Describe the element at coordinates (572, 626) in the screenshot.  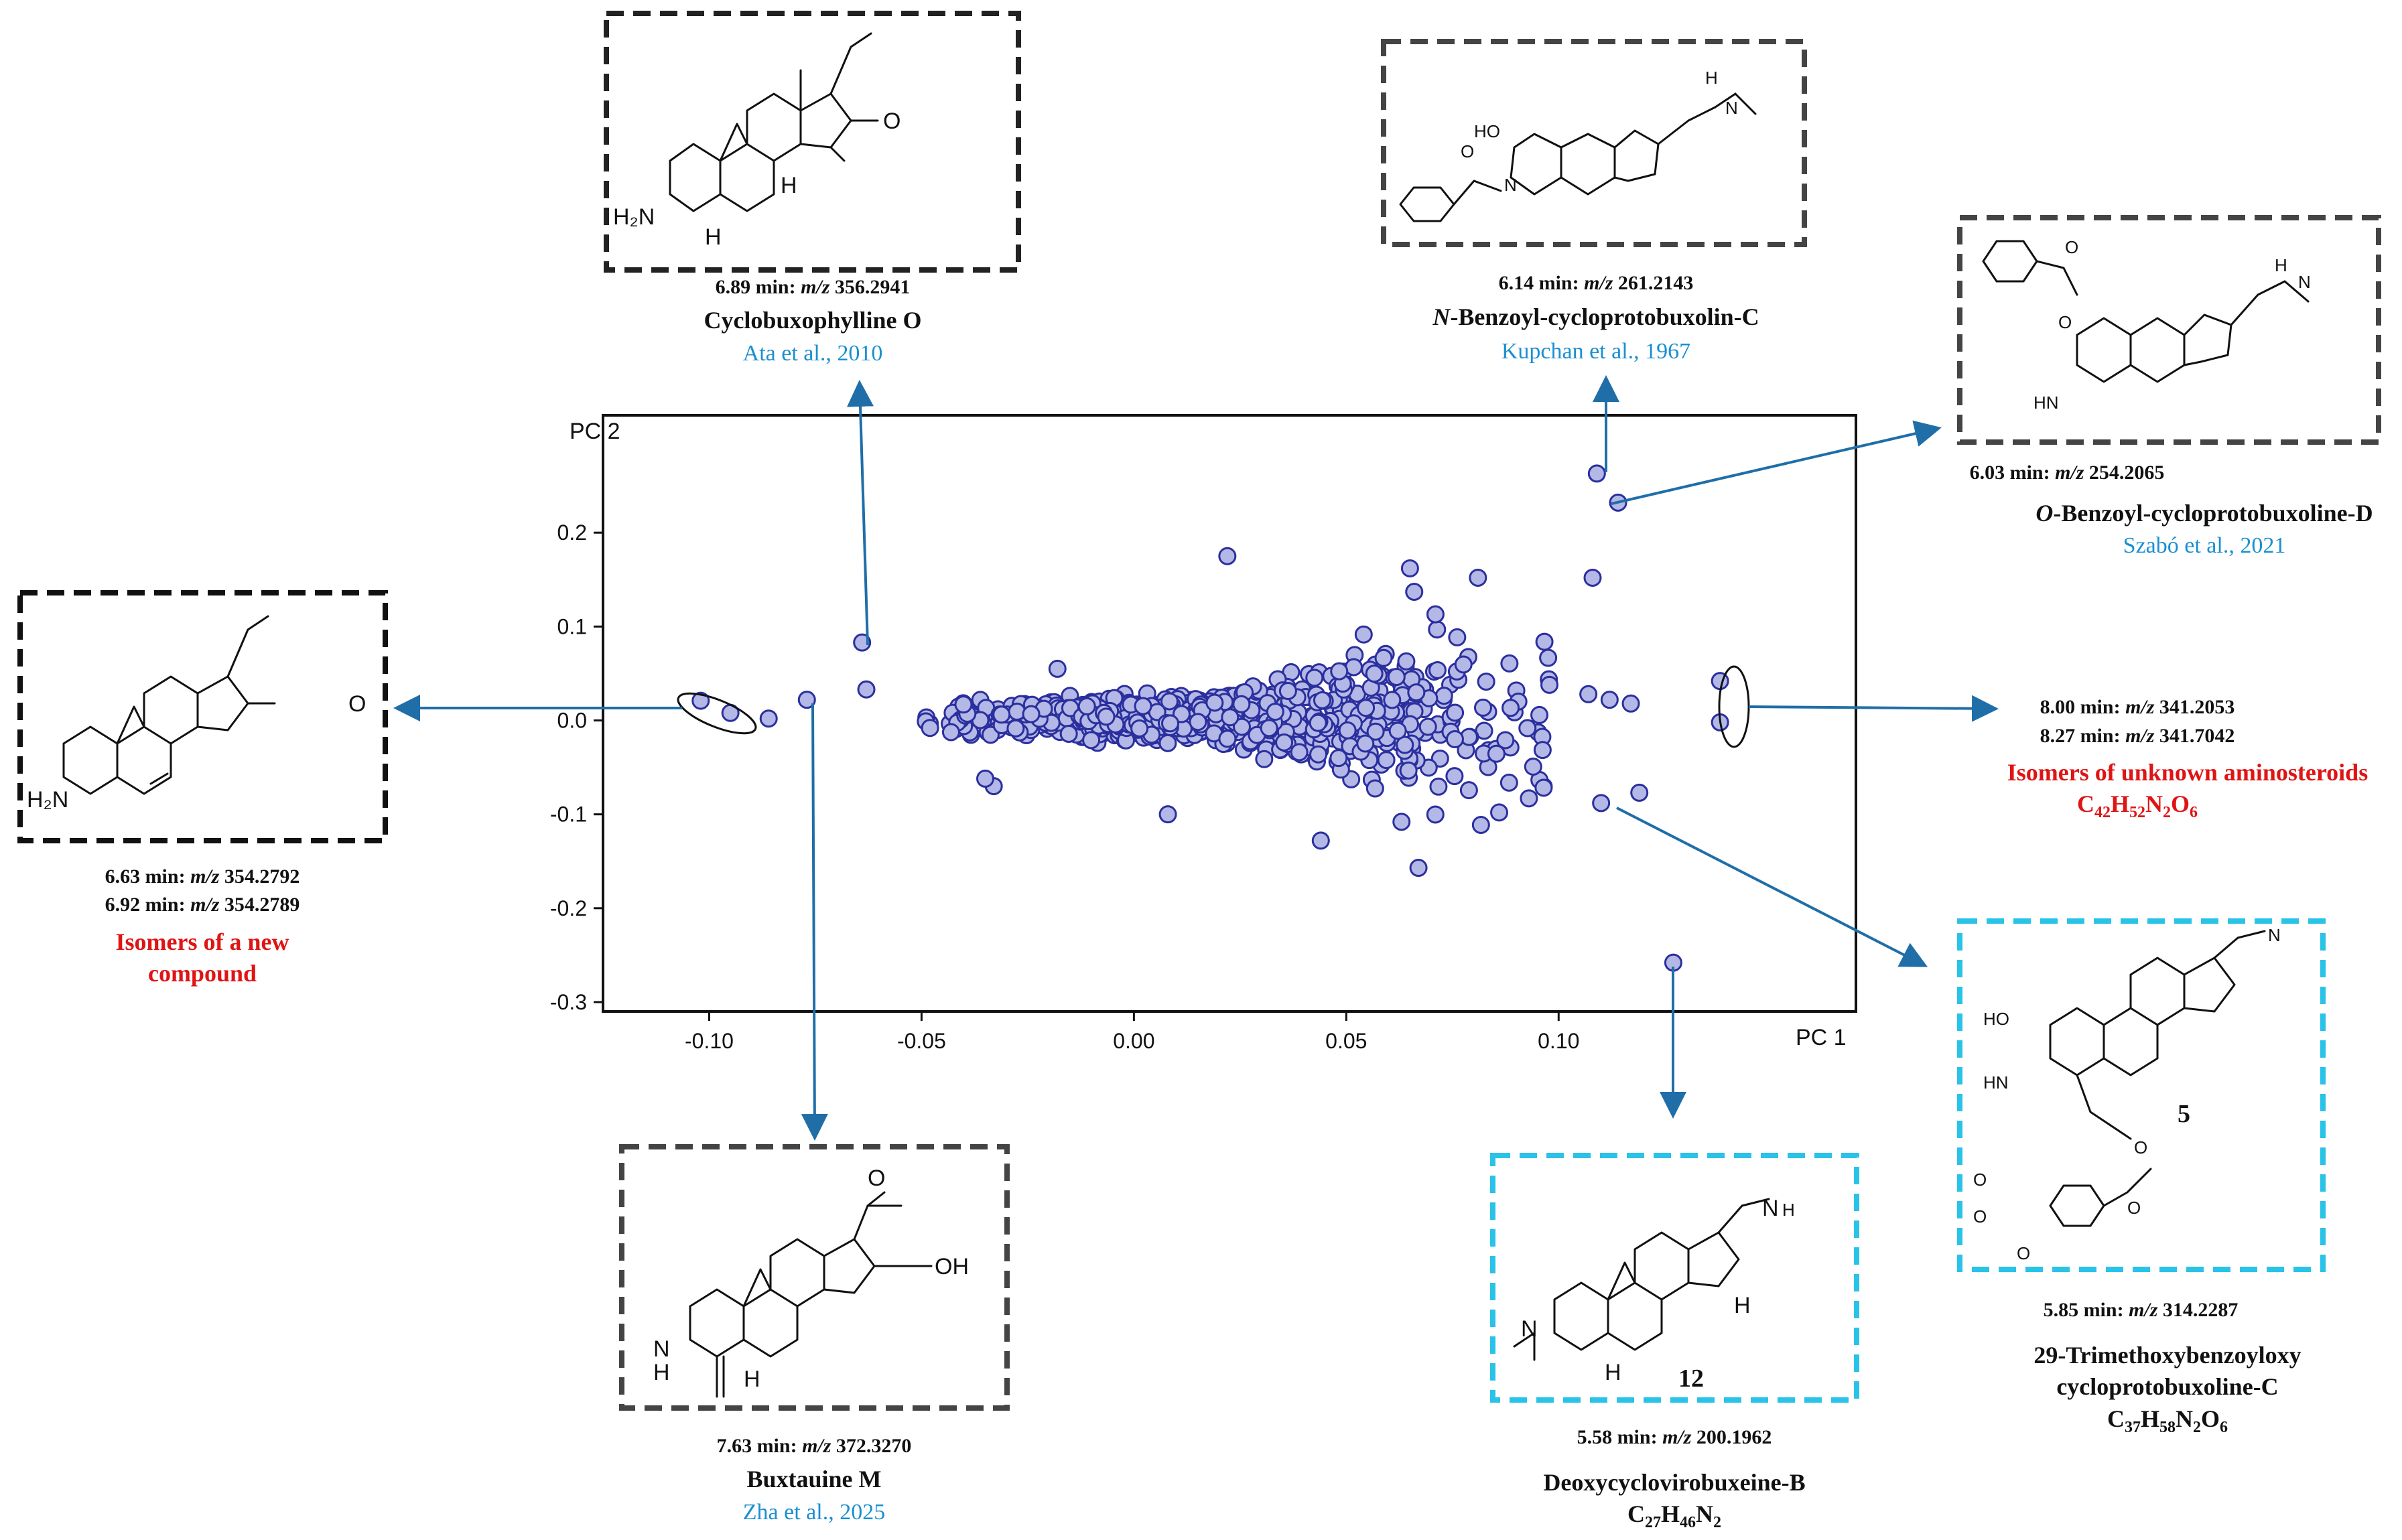
I see `y-tick-label: 0.1` at that location.